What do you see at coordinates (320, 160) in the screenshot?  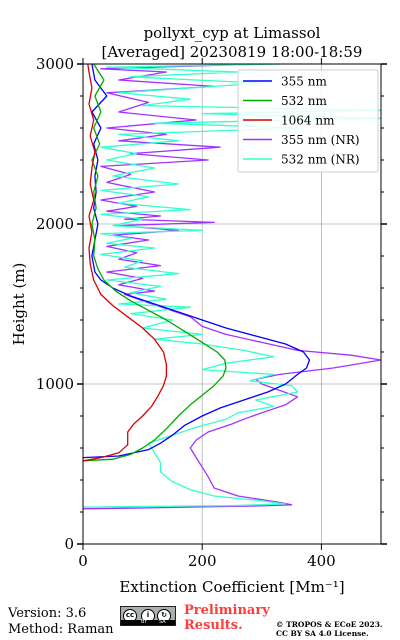 I see `legend-label-4: 532 nm (NR)` at bounding box center [320, 160].